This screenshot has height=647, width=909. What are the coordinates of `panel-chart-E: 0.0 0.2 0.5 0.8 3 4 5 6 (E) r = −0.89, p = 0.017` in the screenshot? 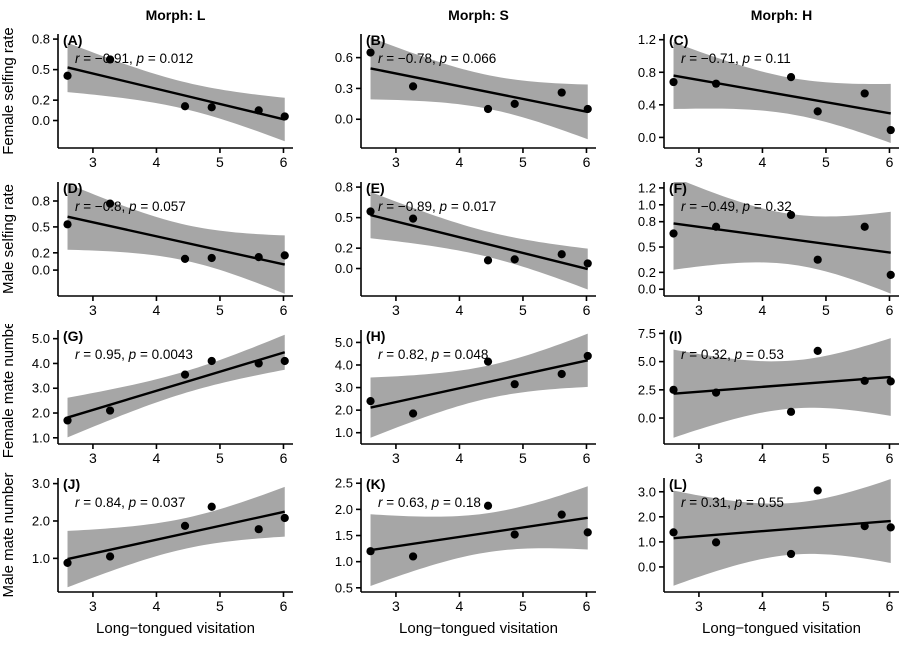 It's located at (465, 249).